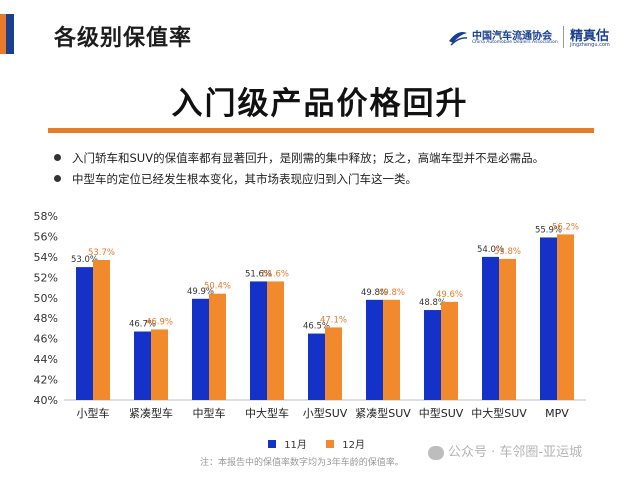 The width and height of the screenshot is (640, 480). What do you see at coordinates (325, 413) in the screenshot?
I see `category-label: 小型SUV` at bounding box center [325, 413].